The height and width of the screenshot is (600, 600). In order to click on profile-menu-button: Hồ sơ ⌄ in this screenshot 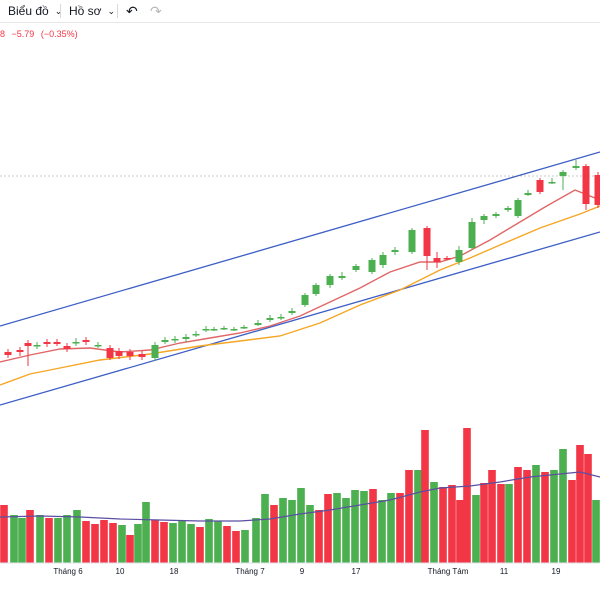, I will do `click(92, 11)`.